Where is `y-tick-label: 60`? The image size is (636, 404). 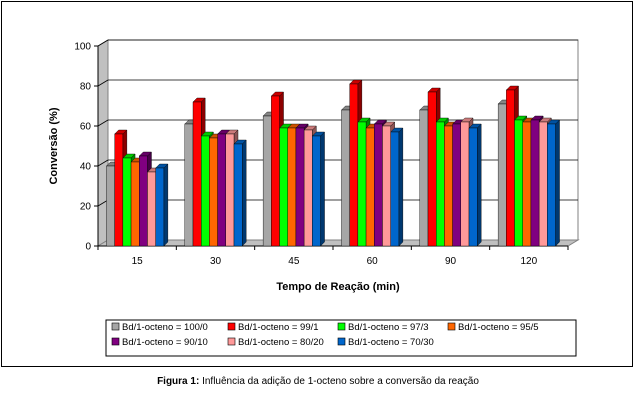 y-tick-label: 60 is located at coordinates (86, 127).